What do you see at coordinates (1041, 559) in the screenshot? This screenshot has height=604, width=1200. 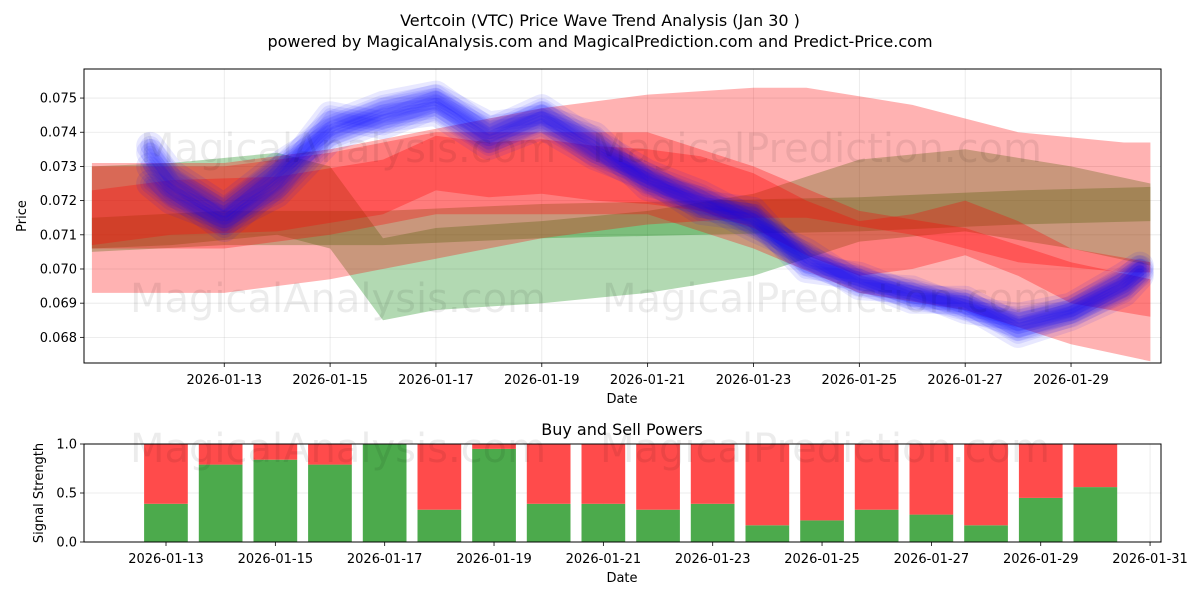 I see `bottom-x-tick-label: 2026-01-29` at bounding box center [1041, 559].